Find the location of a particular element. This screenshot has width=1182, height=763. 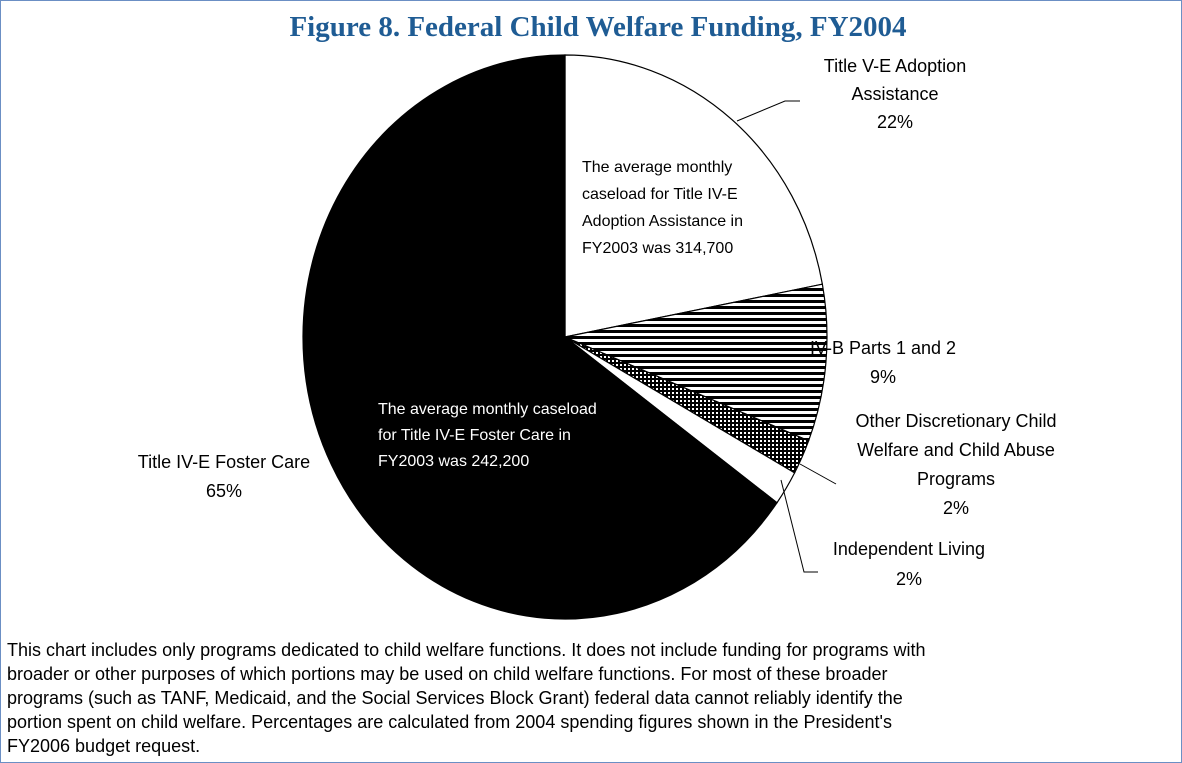

slice-label: Title V-E Adoption Assistance is located at coordinates (895, 80).